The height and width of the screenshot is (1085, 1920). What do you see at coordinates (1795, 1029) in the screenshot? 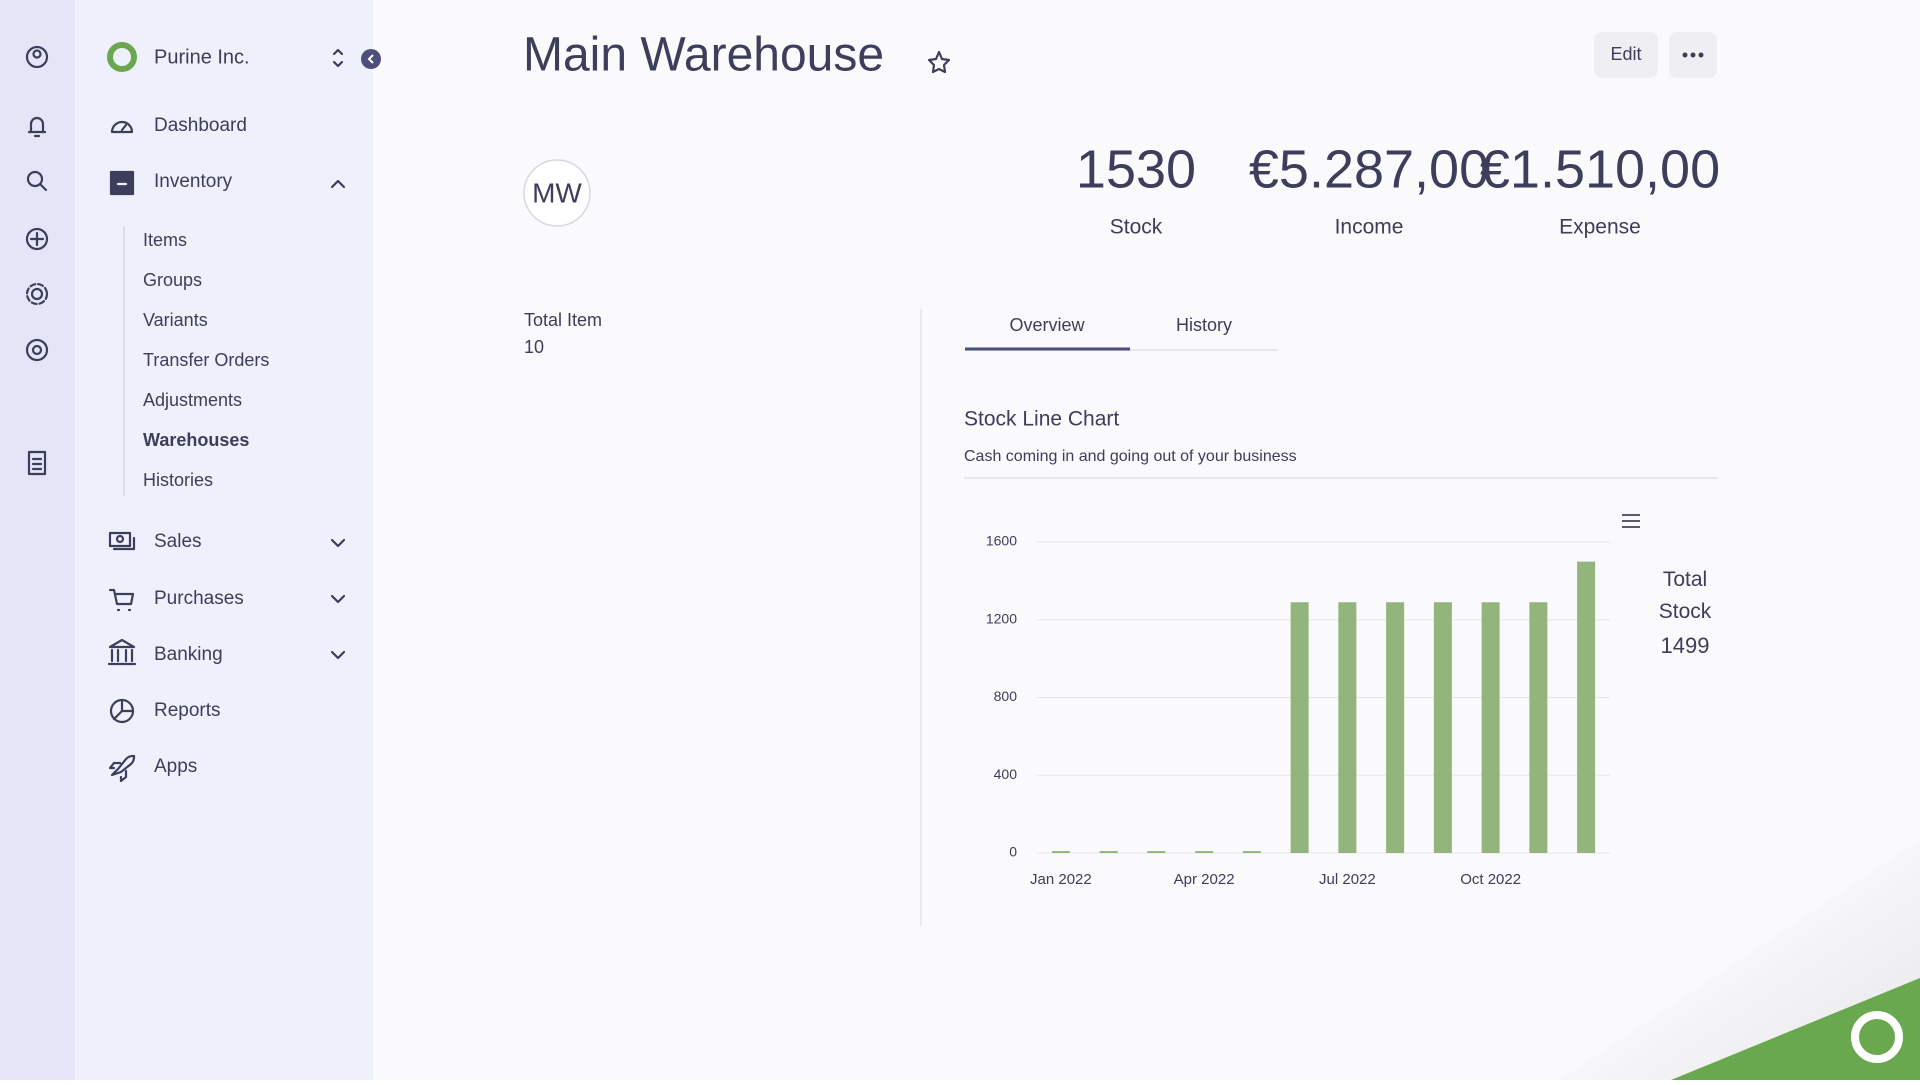
I see `corner-accent` at bounding box center [1795, 1029].